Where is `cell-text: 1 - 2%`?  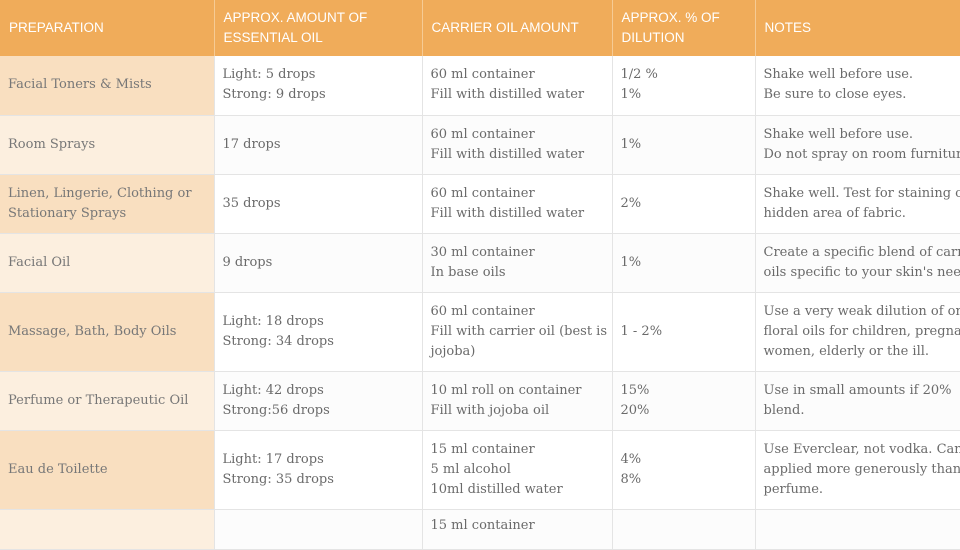
cell-text: 1 - 2% is located at coordinates (641, 331).